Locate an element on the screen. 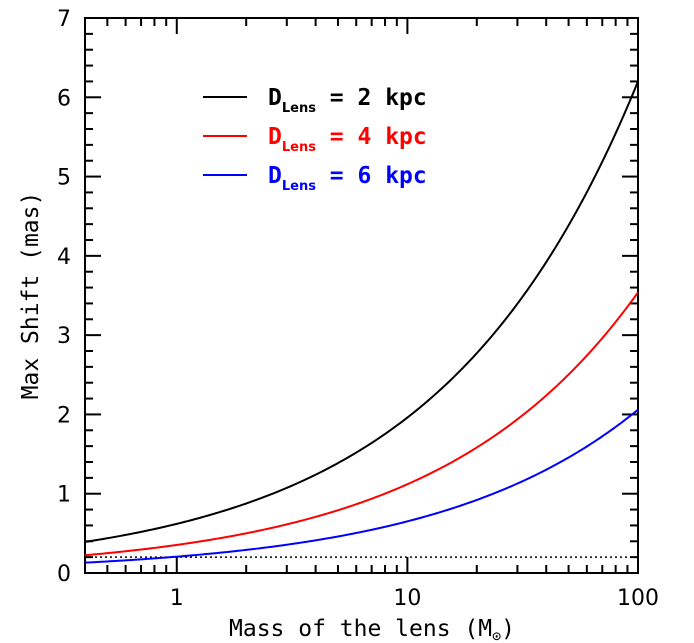 The height and width of the screenshot is (643, 694). y-axis-title: Max Shift (mas) is located at coordinates (31, 296).